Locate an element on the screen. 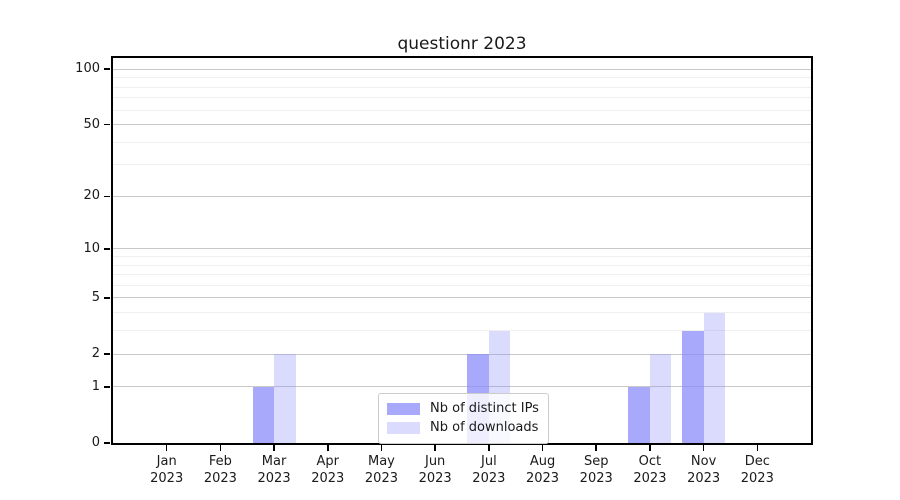  y-tick-label-10: 10 is located at coordinates (91, 248).